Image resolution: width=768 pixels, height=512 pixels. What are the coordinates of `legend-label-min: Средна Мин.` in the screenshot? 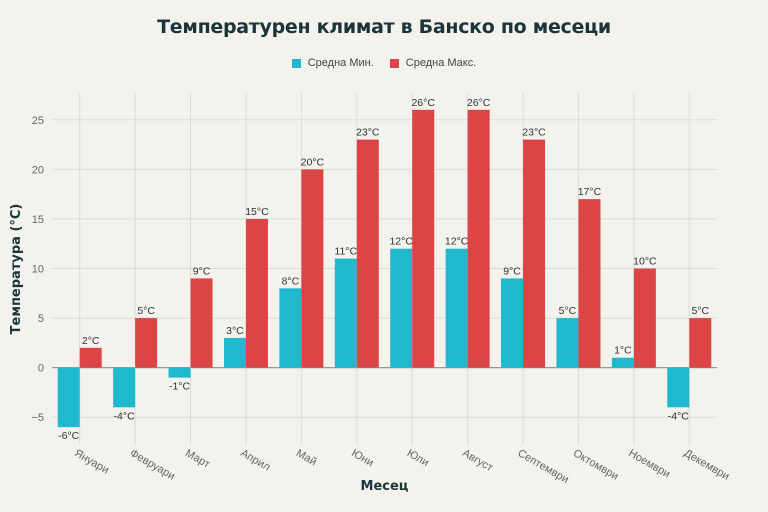 It's located at (340, 63).